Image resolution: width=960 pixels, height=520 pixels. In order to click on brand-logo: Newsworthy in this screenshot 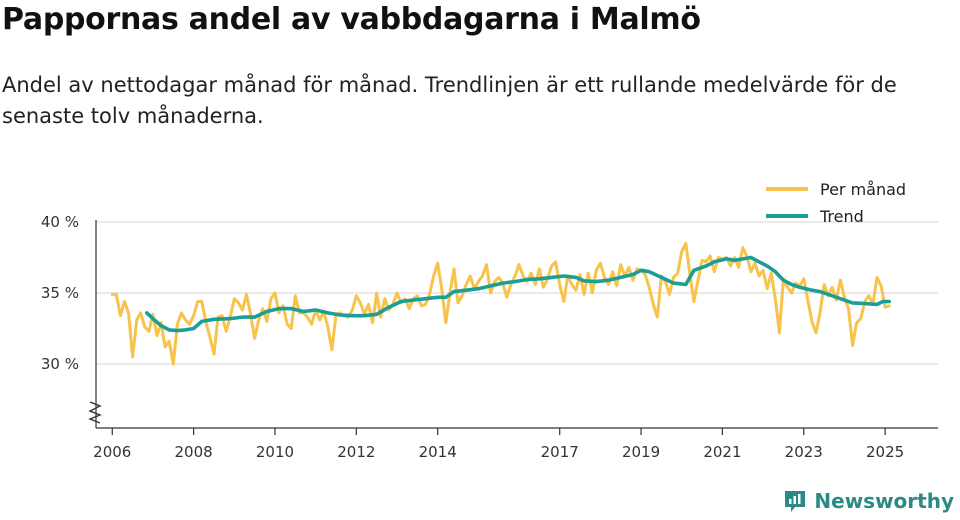, I will do `click(868, 501)`.